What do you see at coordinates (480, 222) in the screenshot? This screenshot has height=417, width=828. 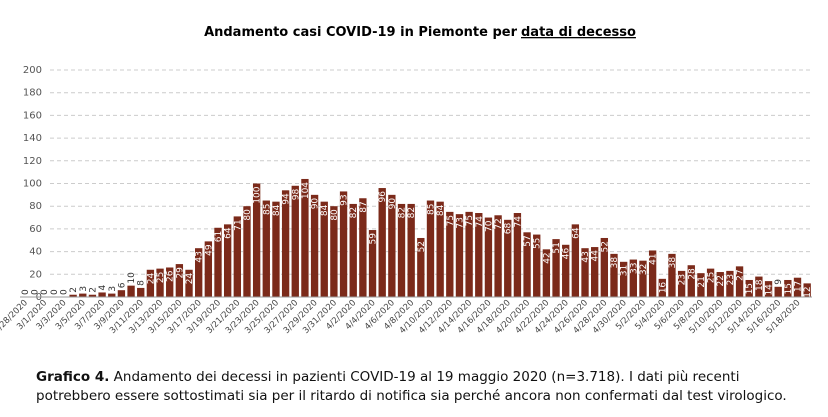 I see `data-label: 74` at bounding box center [480, 222].